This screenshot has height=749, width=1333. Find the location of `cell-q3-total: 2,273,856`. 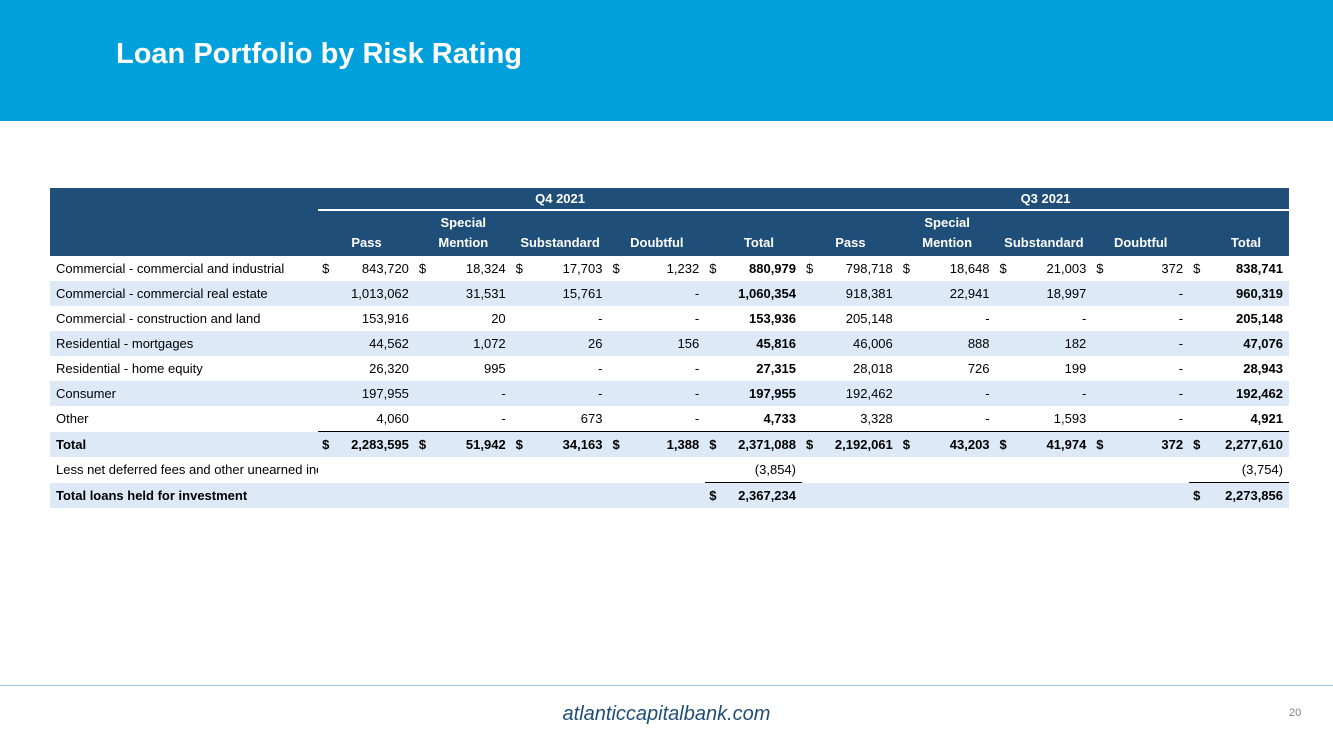

cell-q3-total: 2,273,856 is located at coordinates (1249, 495).